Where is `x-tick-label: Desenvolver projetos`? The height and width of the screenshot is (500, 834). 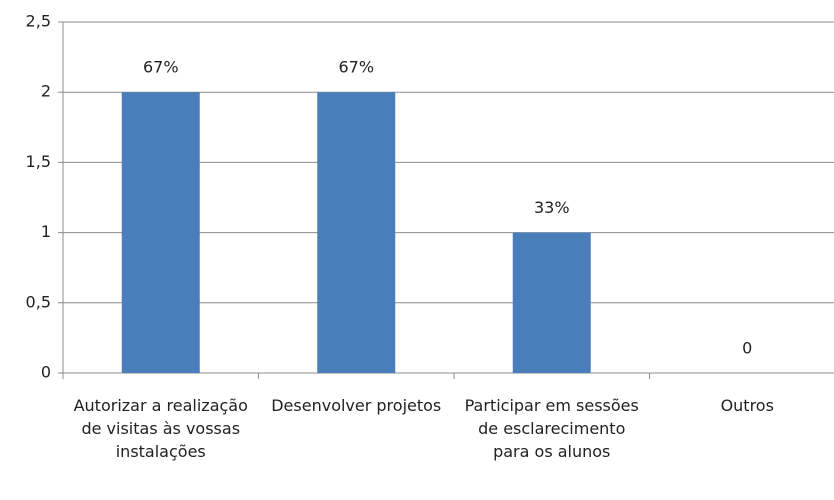 x-tick-label: Desenvolver projetos is located at coordinates (356, 405).